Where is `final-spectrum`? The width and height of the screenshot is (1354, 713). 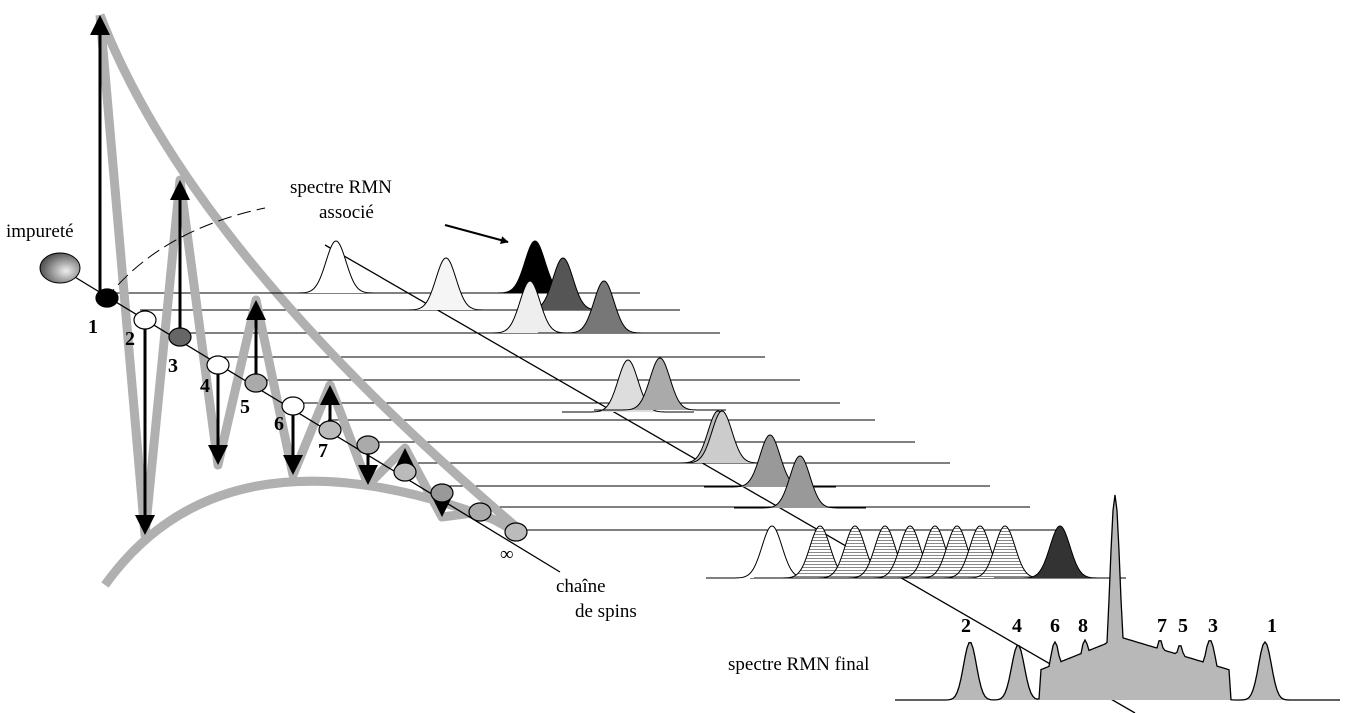 final-spectrum is located at coordinates (1117, 597).